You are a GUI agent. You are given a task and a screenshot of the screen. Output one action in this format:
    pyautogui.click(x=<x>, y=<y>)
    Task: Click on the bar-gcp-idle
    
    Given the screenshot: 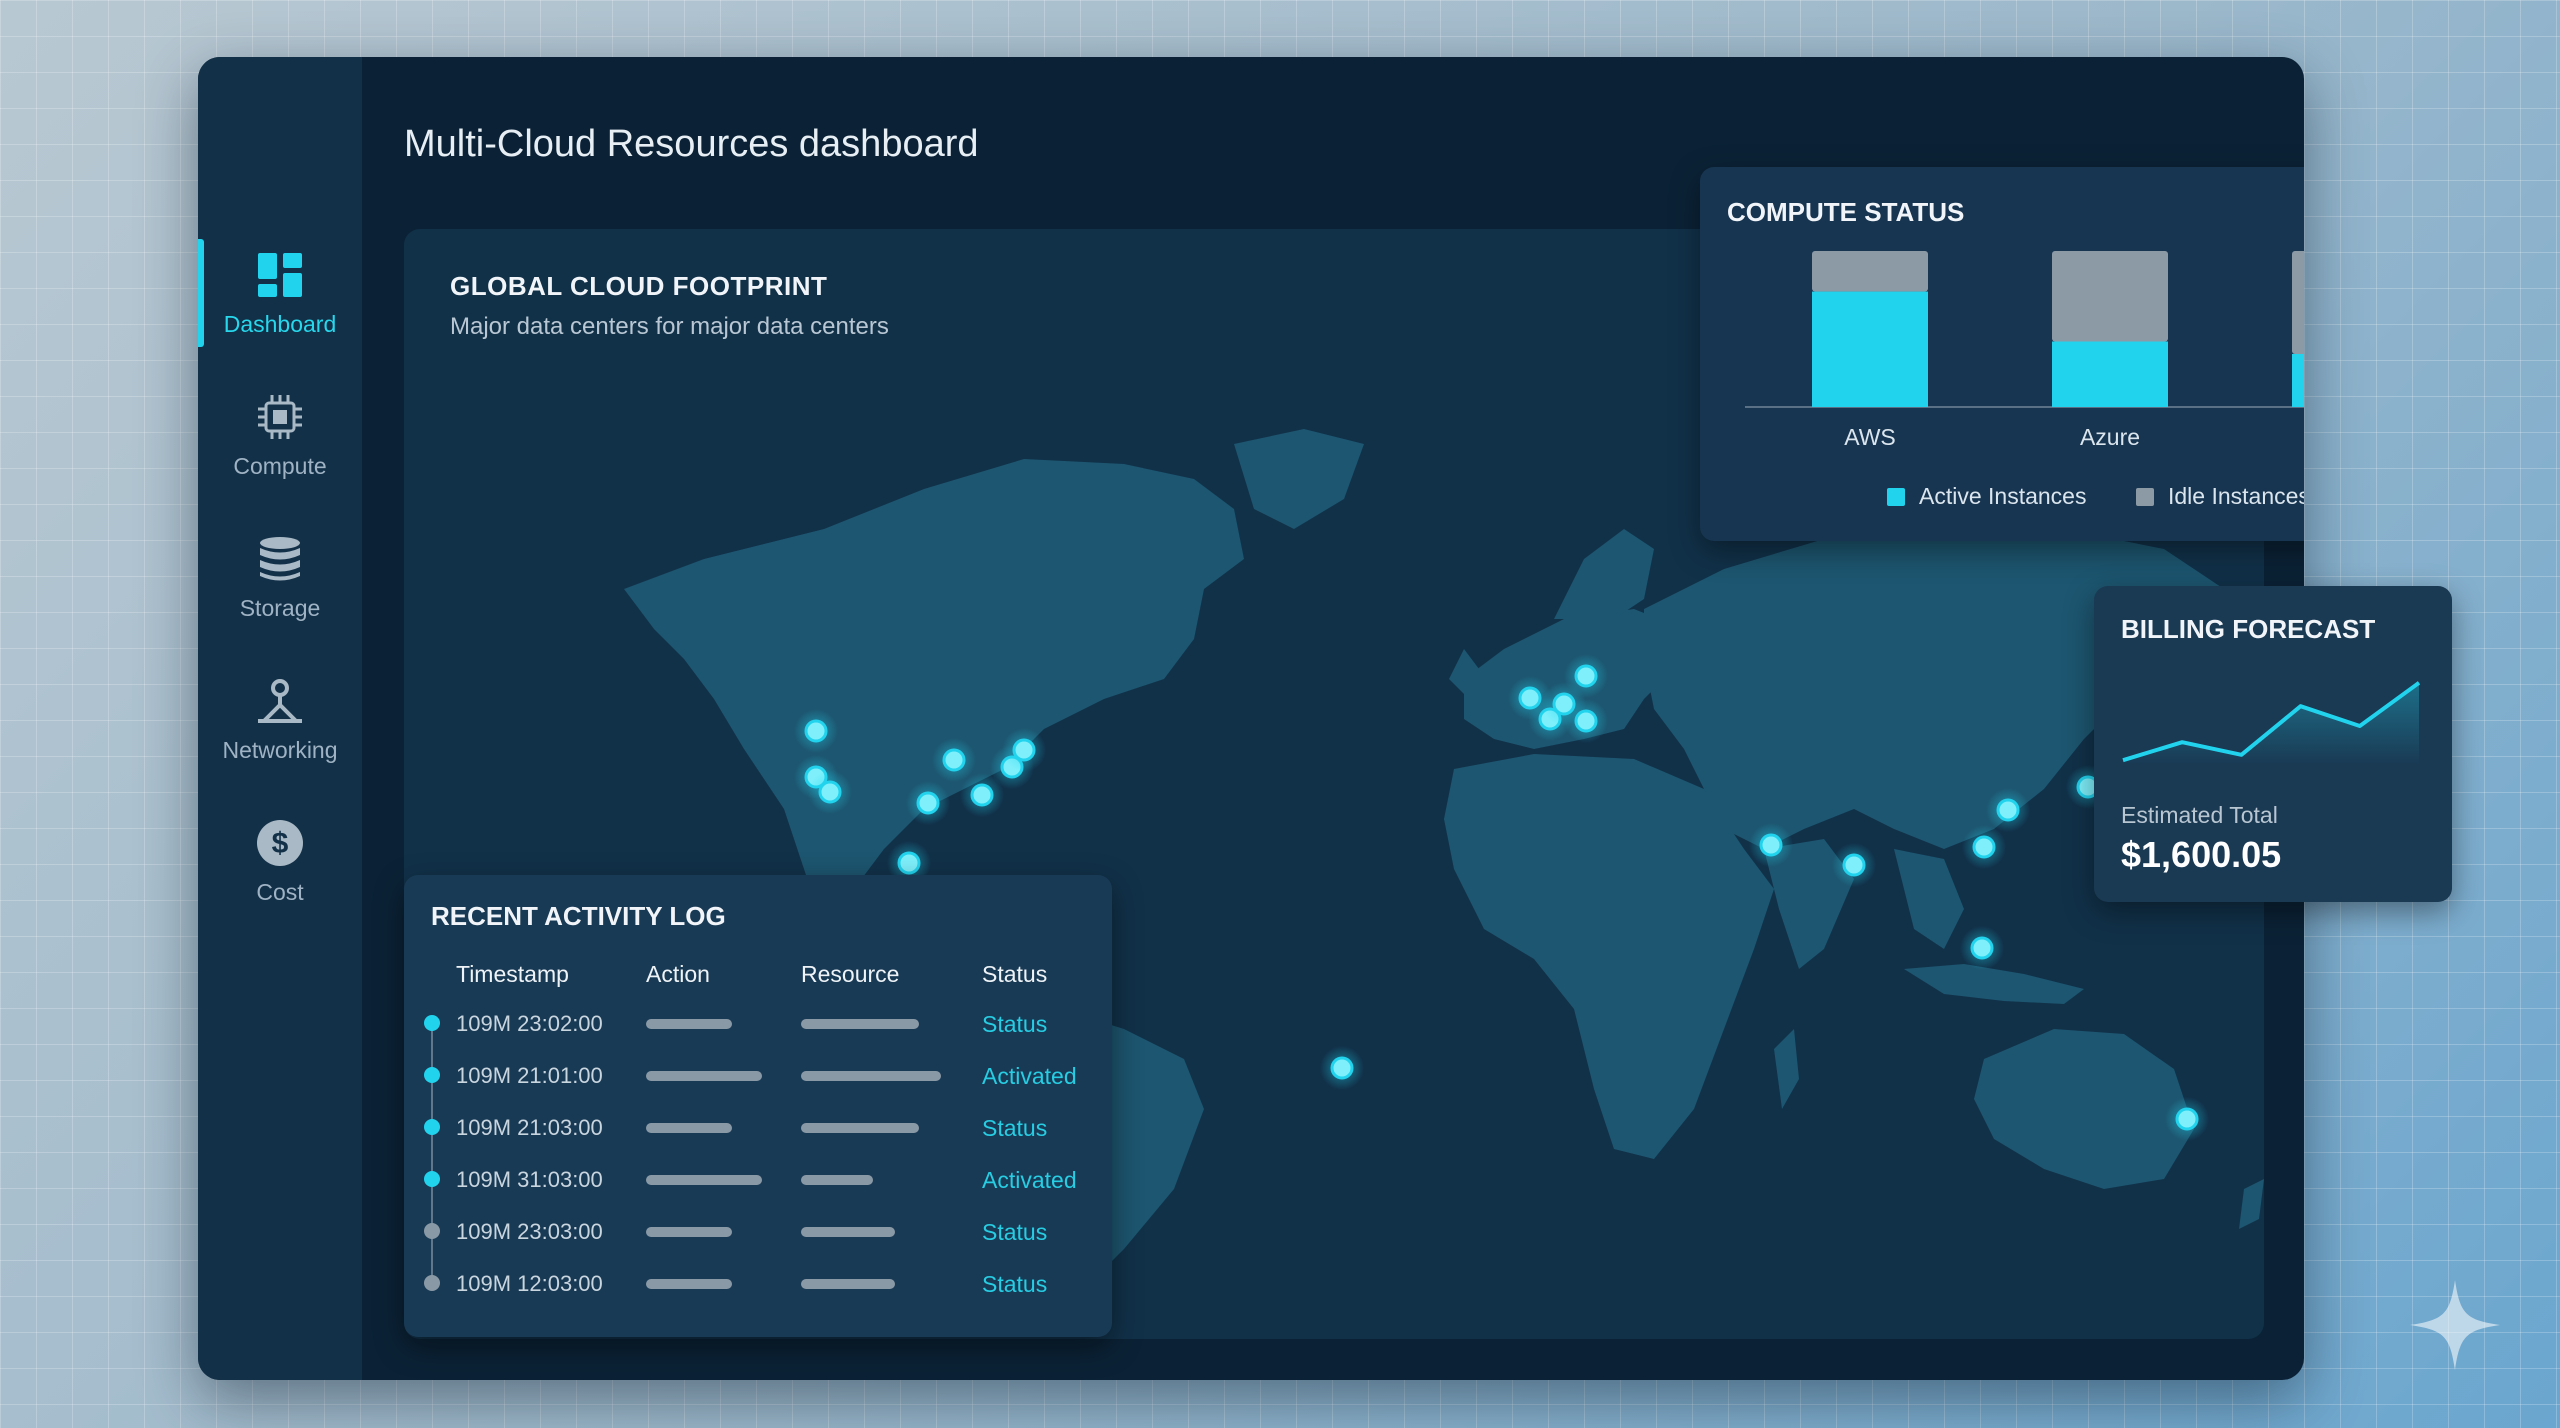 What is the action you would take?
    pyautogui.click(x=2298, y=302)
    